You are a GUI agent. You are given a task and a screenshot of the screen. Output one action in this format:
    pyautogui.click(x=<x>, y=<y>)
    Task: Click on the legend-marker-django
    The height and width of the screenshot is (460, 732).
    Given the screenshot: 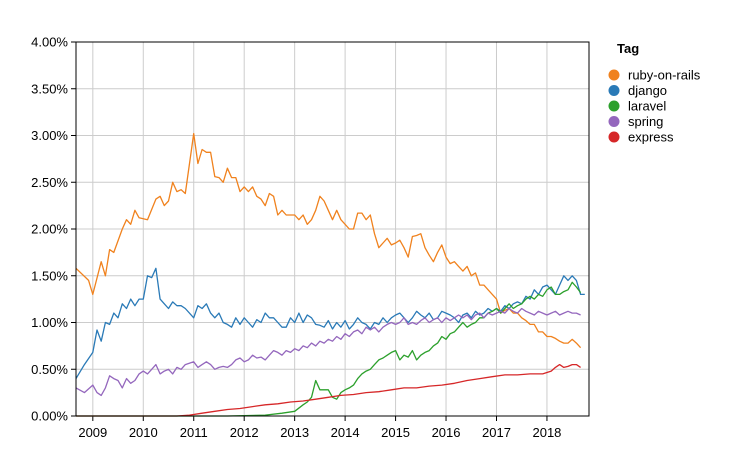 What is the action you would take?
    pyautogui.click(x=614, y=90)
    